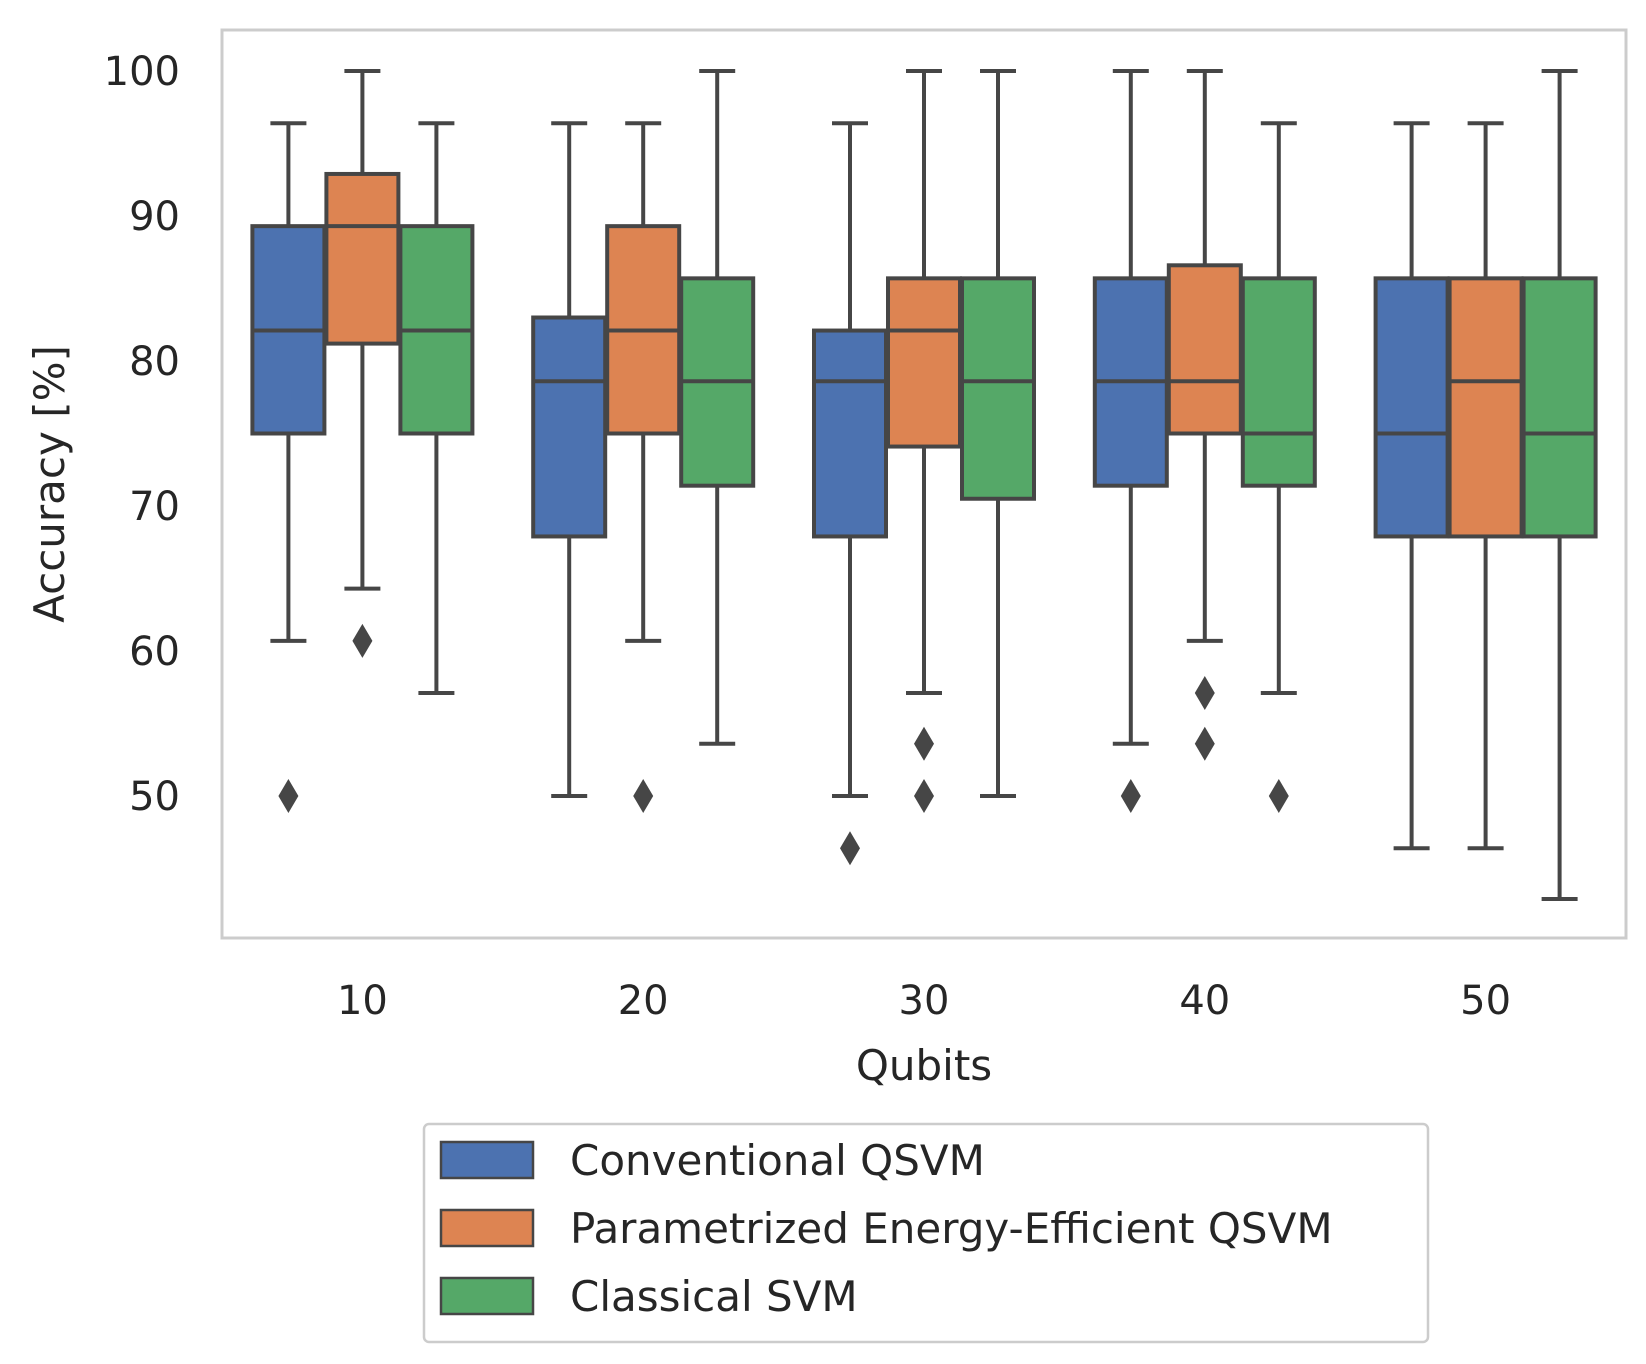  I want to click on x-tick-label: 50, so click(1485, 1001).